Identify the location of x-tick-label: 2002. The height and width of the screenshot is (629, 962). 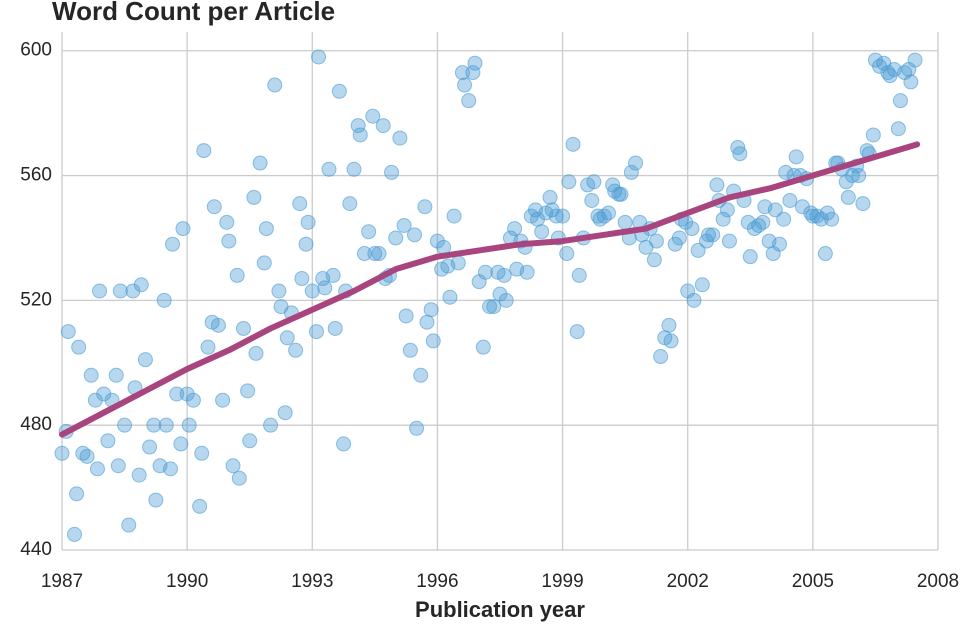
(688, 581).